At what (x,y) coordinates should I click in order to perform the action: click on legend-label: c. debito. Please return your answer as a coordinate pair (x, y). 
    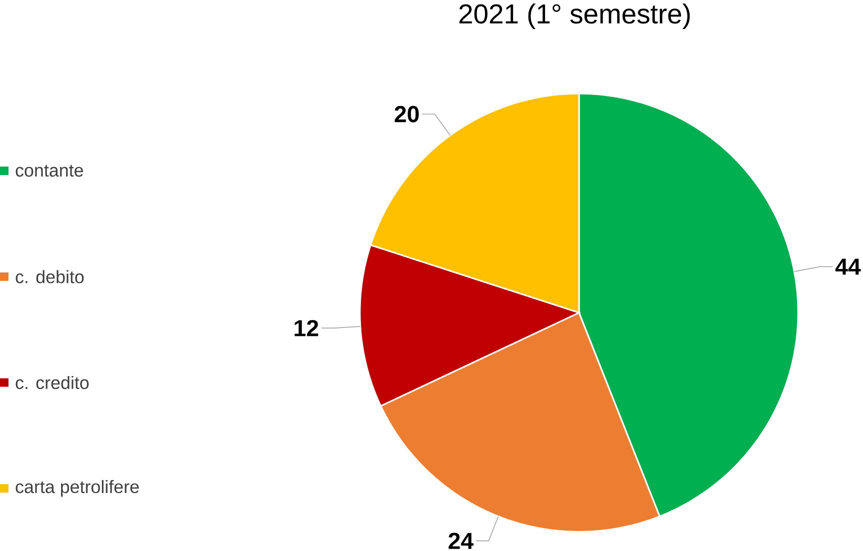
    Looking at the image, I should click on (50, 277).